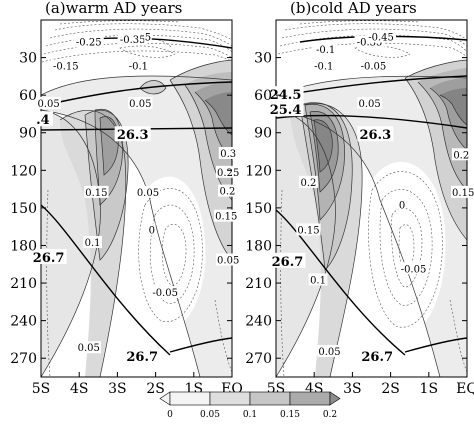  I want to click on contour-label: 0.3, so click(228, 154).